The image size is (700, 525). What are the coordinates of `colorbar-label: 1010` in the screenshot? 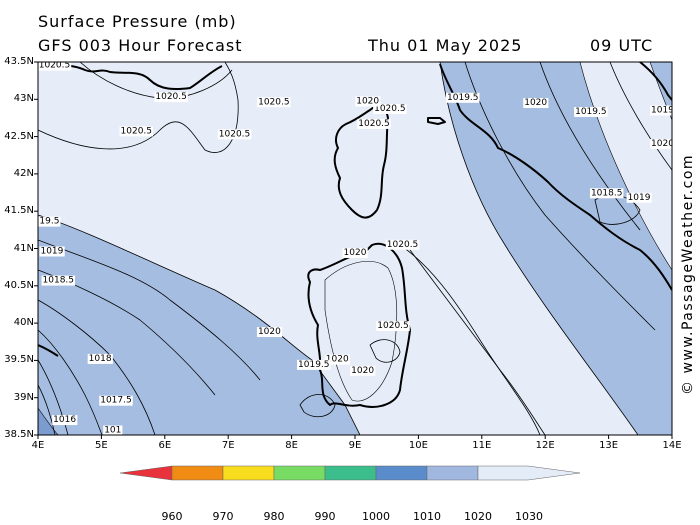 It's located at (427, 516).